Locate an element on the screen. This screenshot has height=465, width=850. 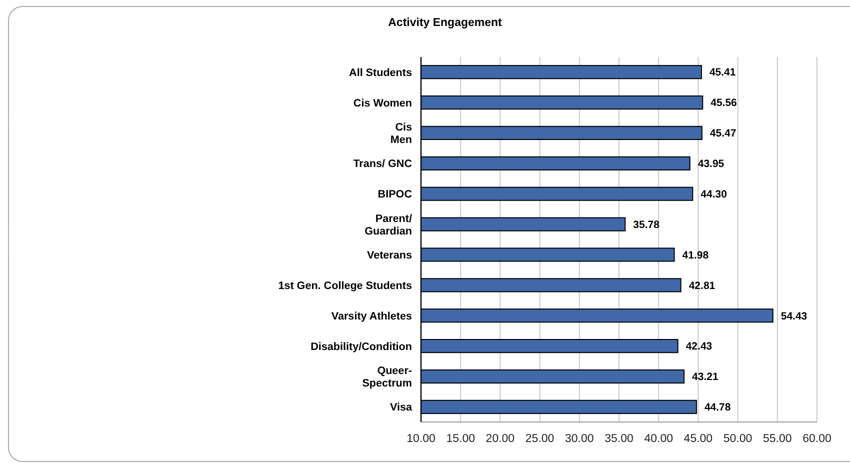
data-label: 45.41 is located at coordinates (722, 72).